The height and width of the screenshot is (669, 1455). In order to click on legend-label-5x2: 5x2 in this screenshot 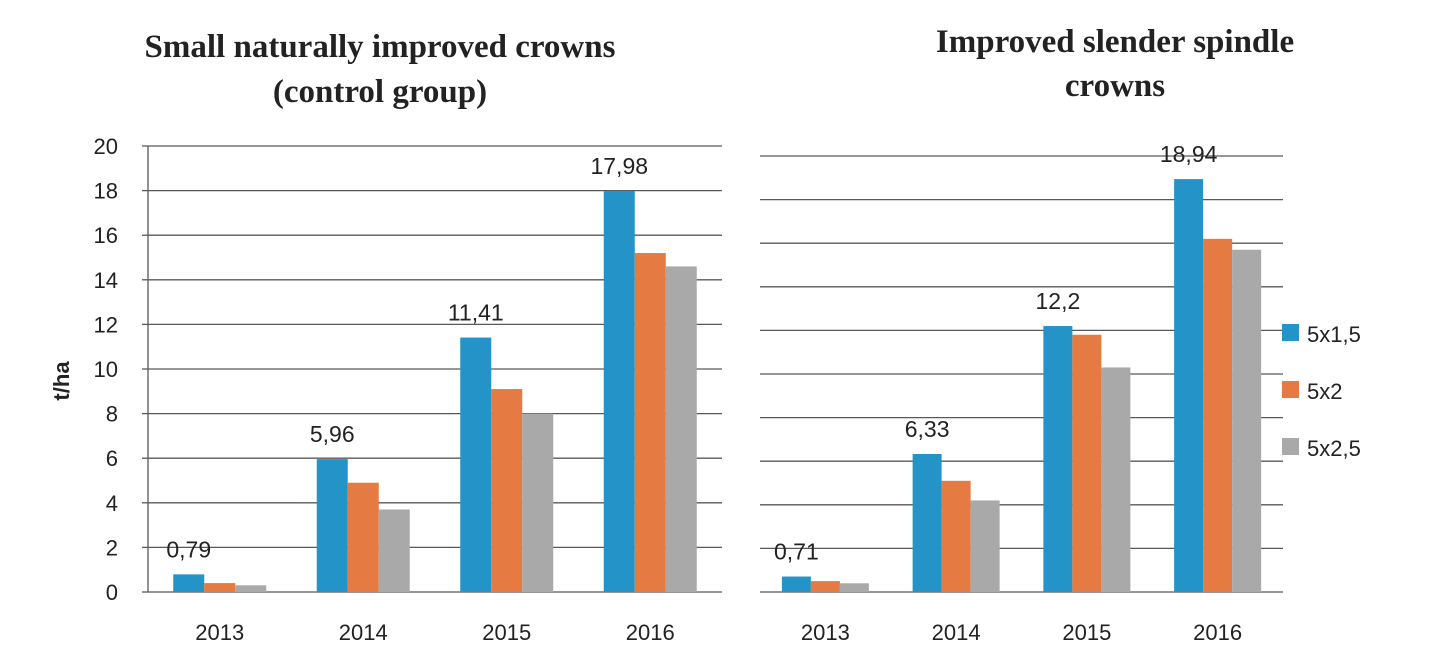, I will do `click(1324, 391)`.